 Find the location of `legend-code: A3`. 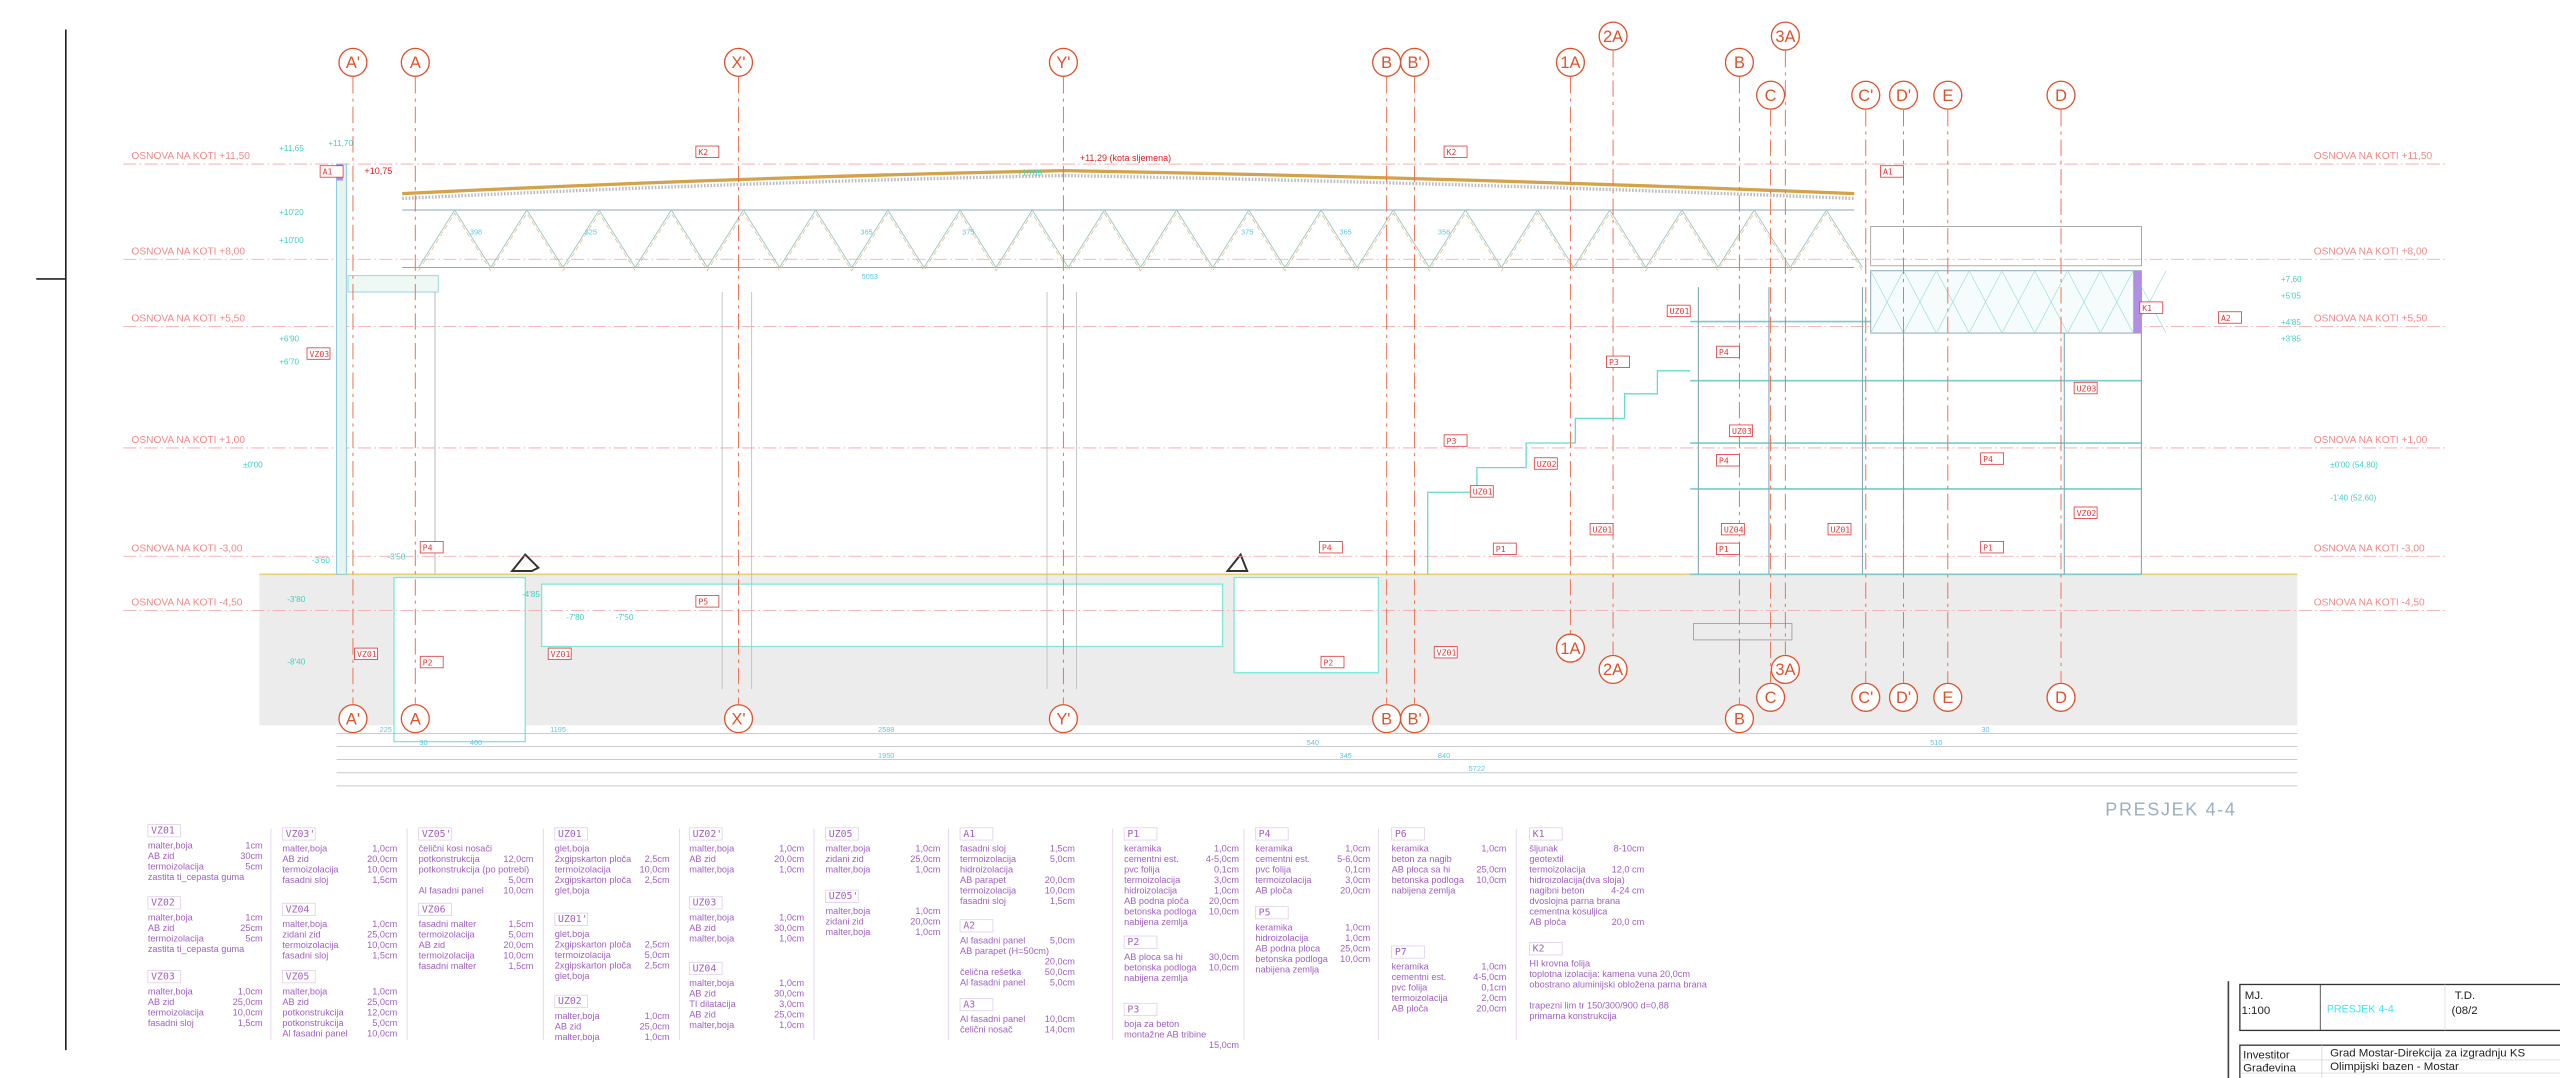

legend-code: A3 is located at coordinates (969, 1004).